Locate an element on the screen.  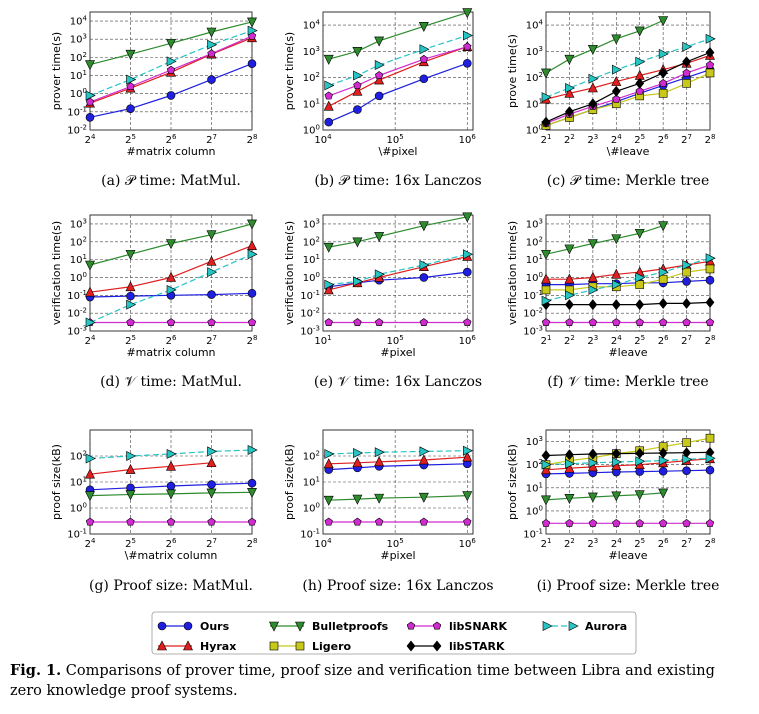
panel-caption: (i) Proof size: Merkle tree is located at coordinates (628, 586).